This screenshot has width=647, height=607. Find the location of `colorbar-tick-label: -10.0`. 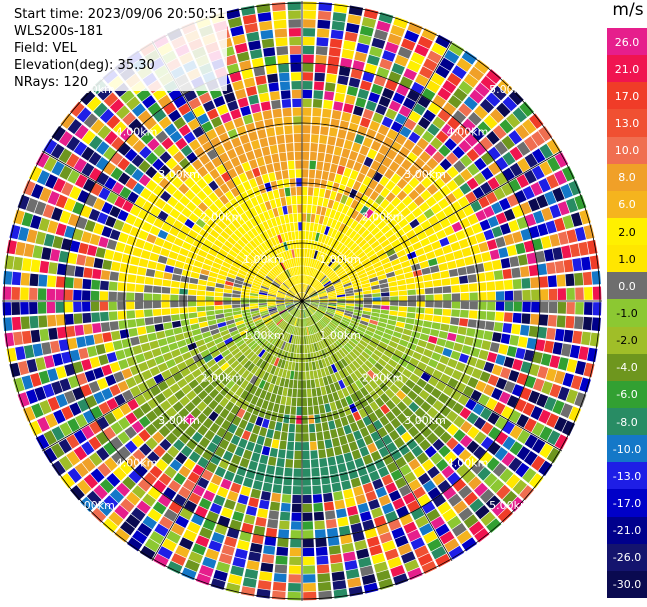

colorbar-tick-label: -10.0 is located at coordinates (627, 449).